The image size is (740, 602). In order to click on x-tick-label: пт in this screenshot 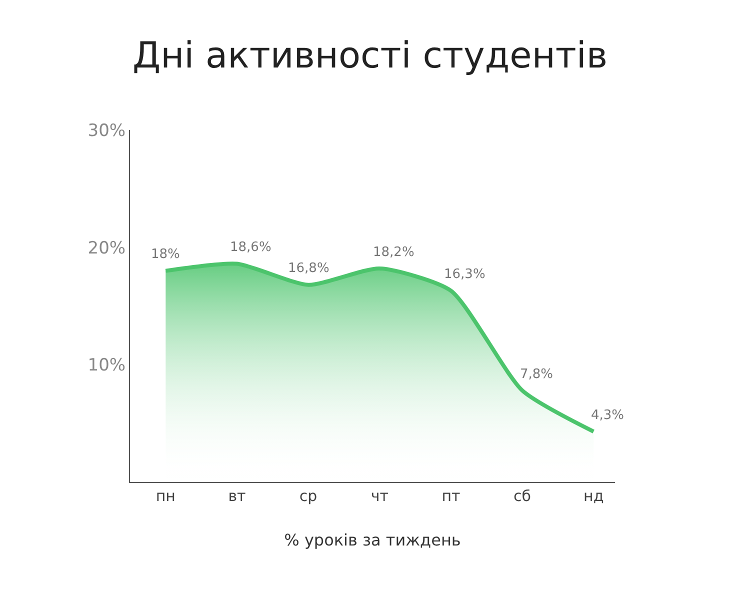, I will do `click(451, 496)`.